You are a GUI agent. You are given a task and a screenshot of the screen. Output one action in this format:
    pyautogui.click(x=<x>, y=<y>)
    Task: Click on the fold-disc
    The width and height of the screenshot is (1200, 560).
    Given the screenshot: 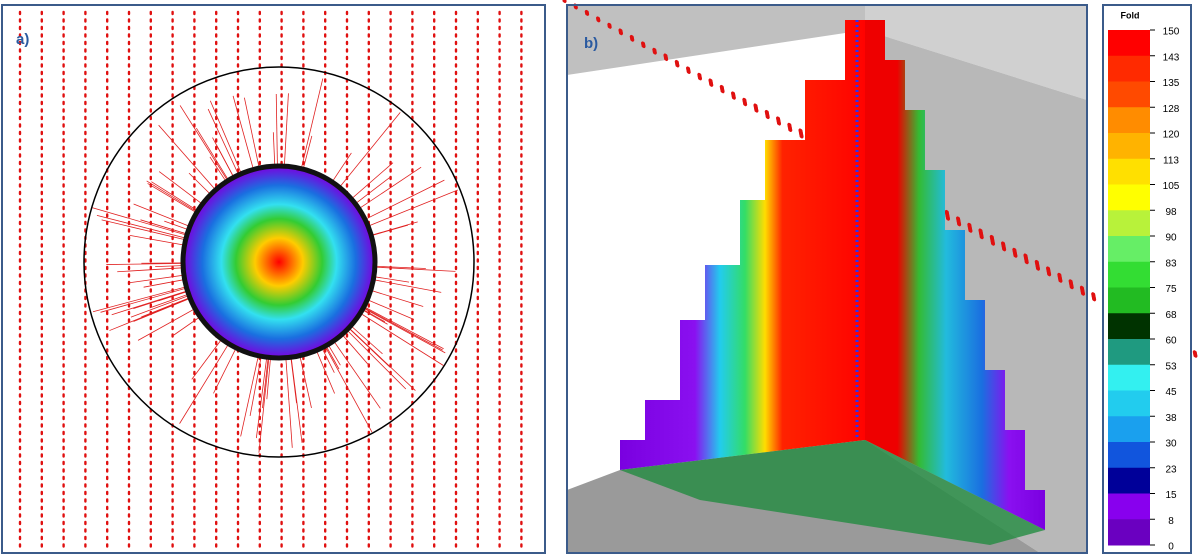 What is the action you would take?
    pyautogui.click(x=279, y=262)
    